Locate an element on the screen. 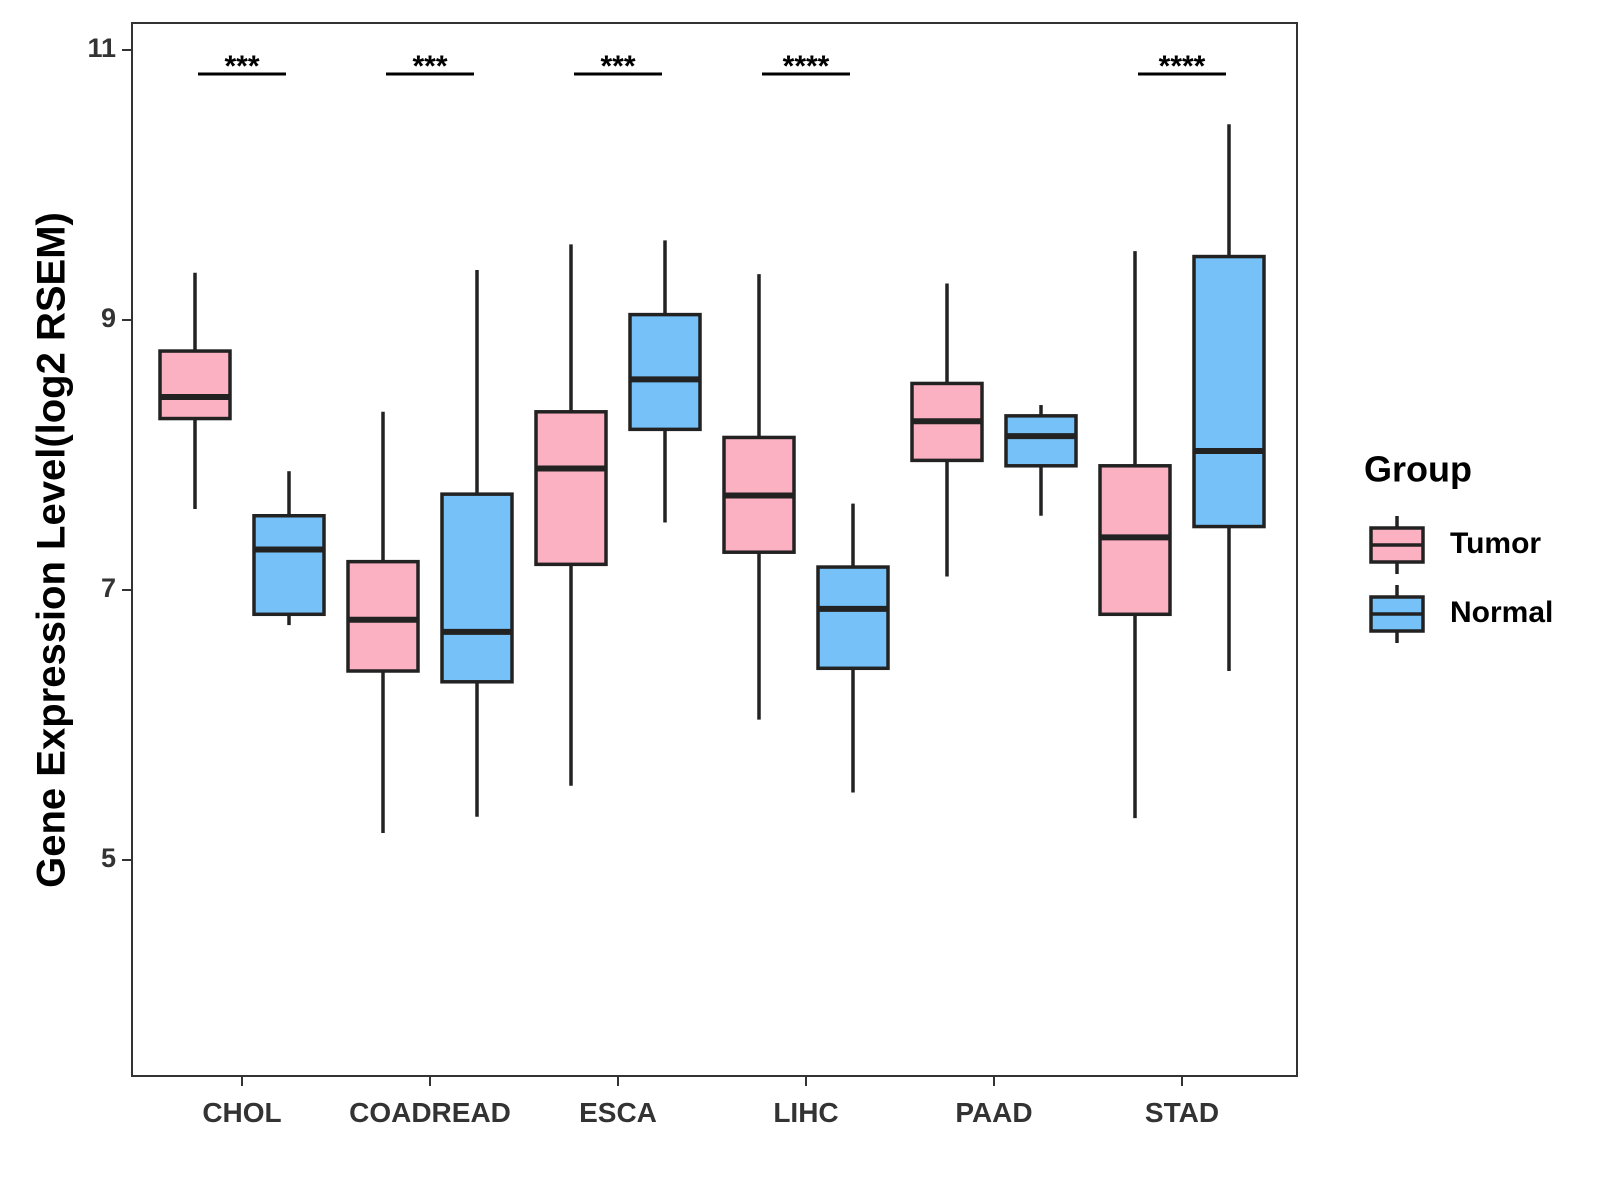  x-category-label: ESCA is located at coordinates (618, 1112).